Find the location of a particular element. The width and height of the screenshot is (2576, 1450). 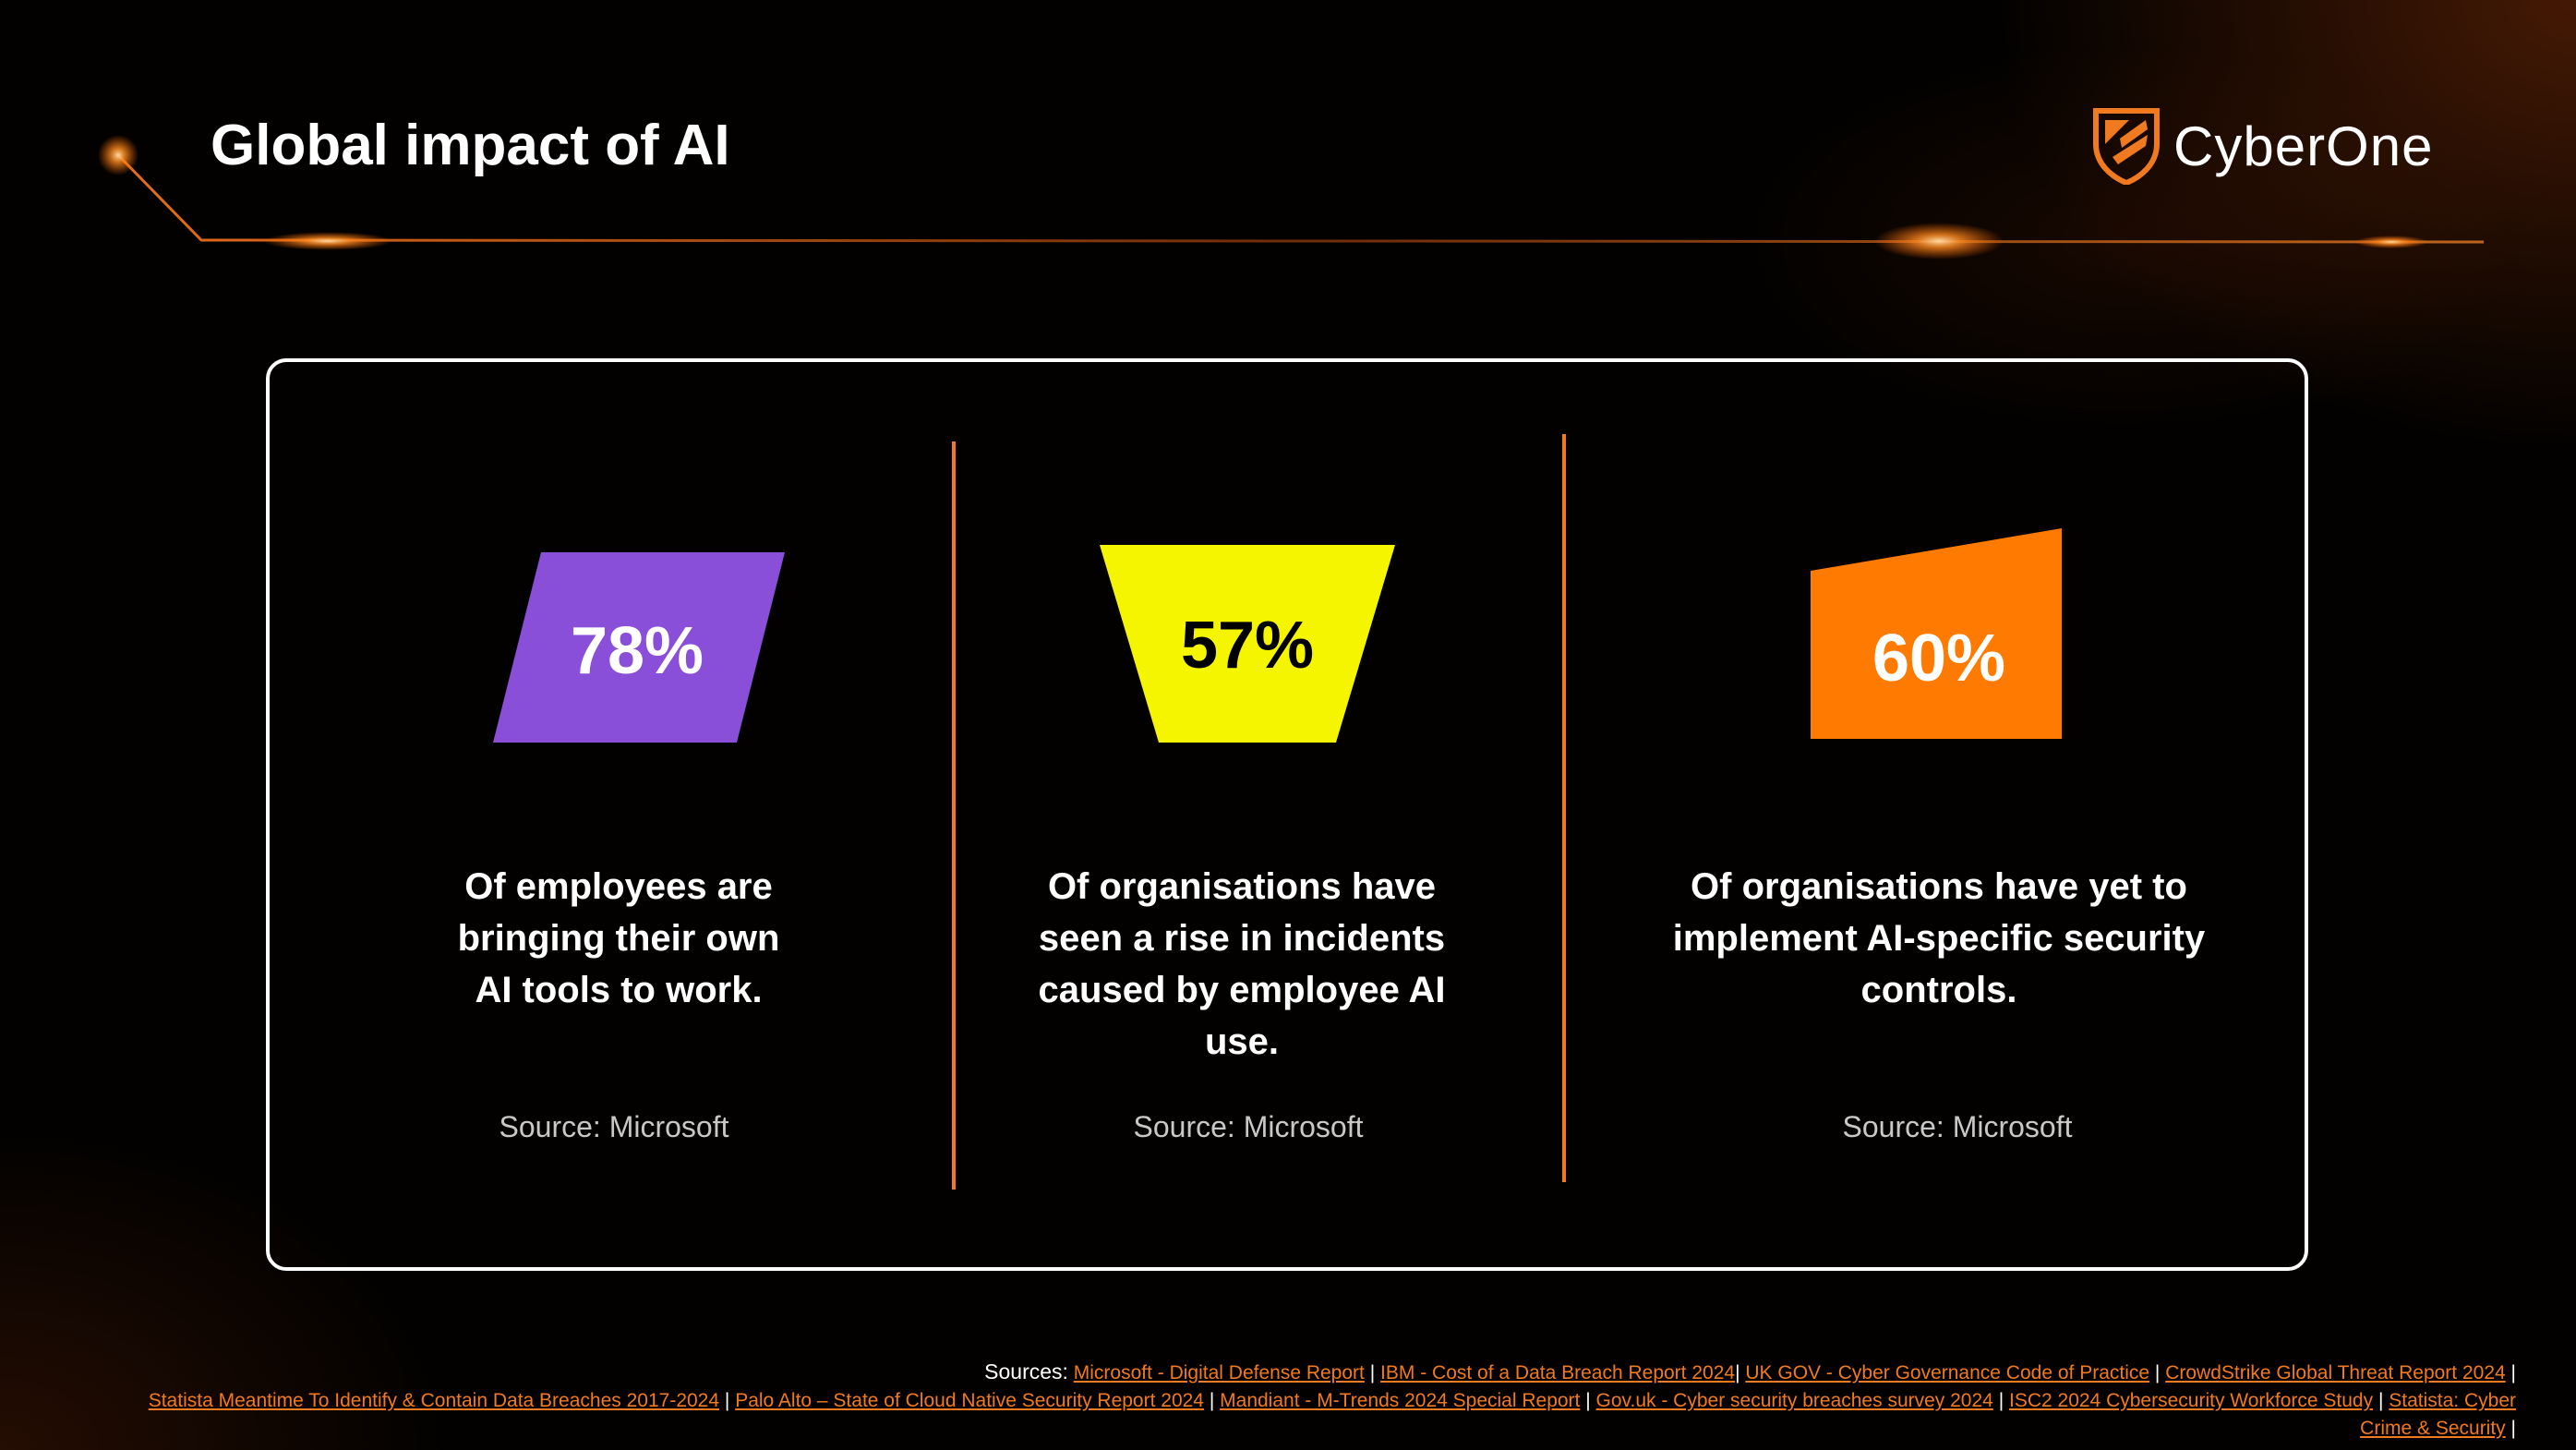

stat-description-line: AI tools to work. is located at coordinates (619, 990).